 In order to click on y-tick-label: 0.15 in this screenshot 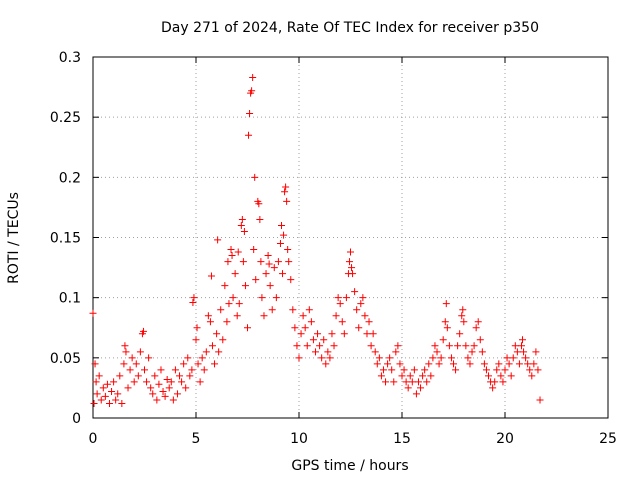, I will do `click(65, 239)`.